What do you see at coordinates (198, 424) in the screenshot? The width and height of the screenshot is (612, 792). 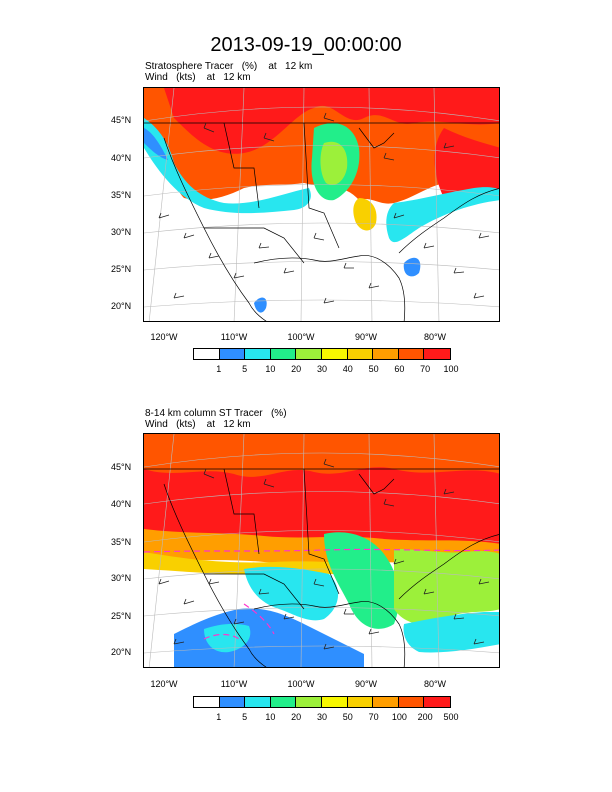 I see `panel2-subtitle-wind: Wind (kts) at 12 km` at bounding box center [198, 424].